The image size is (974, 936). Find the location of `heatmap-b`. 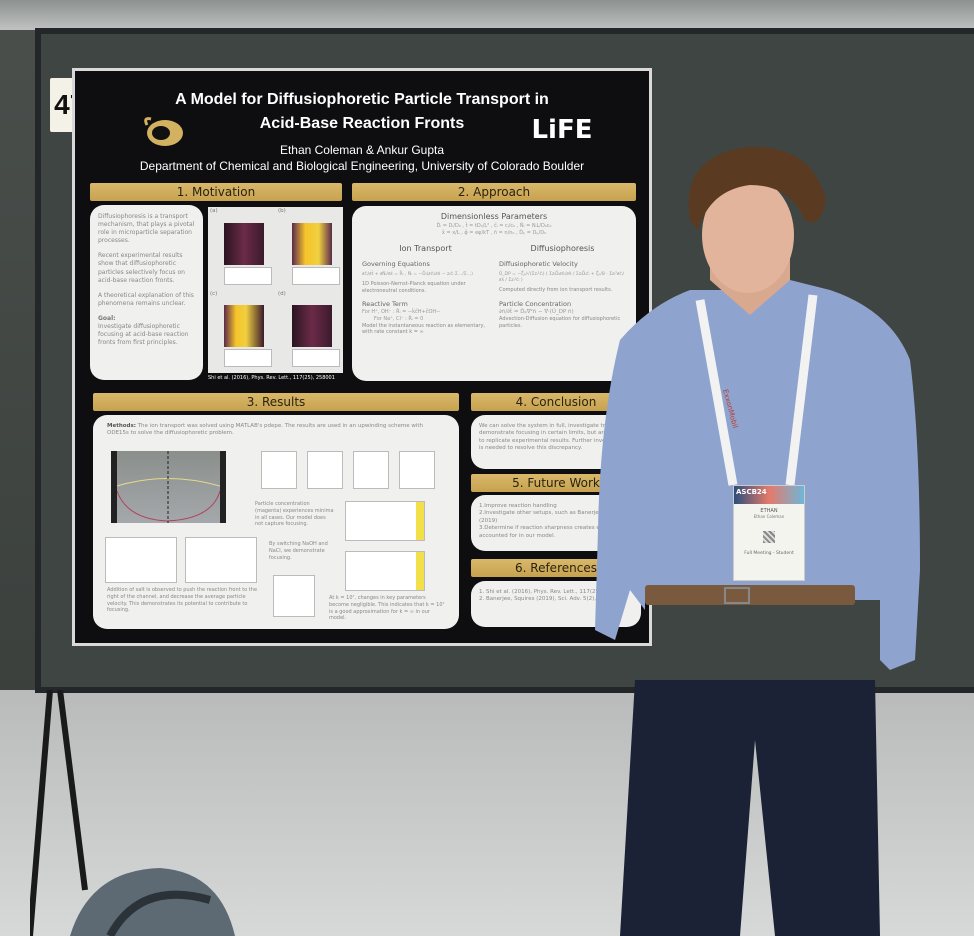

heatmap-b is located at coordinates (312, 244).